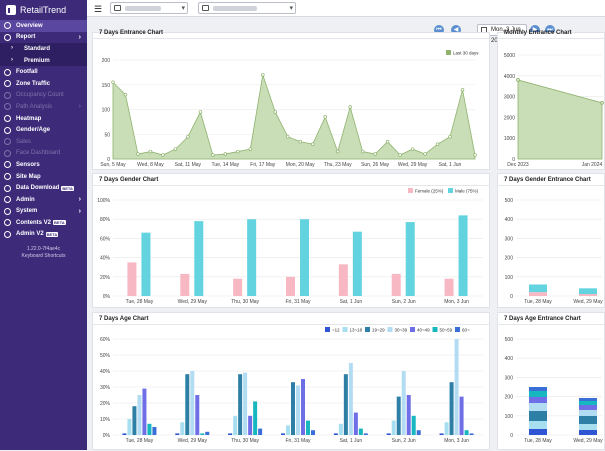  I want to click on first-date-button: ⏮, so click(439, 30).